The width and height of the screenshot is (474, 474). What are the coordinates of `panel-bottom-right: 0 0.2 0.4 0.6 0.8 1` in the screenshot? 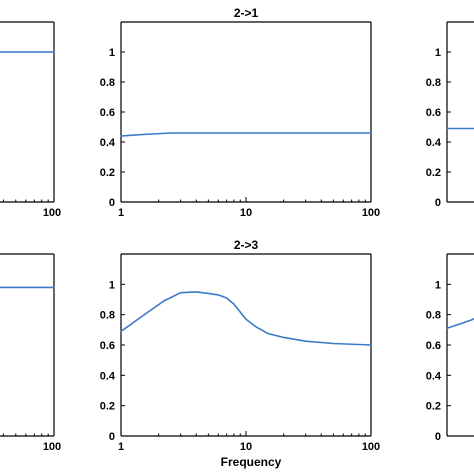 It's located at (450, 348).